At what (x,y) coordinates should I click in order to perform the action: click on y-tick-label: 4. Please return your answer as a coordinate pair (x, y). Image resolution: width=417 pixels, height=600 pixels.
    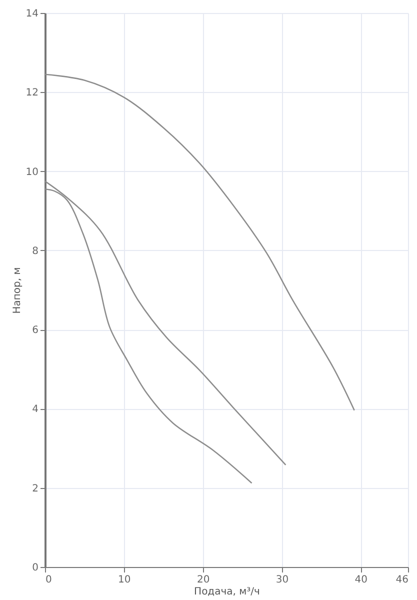
    Looking at the image, I should click on (35, 410).